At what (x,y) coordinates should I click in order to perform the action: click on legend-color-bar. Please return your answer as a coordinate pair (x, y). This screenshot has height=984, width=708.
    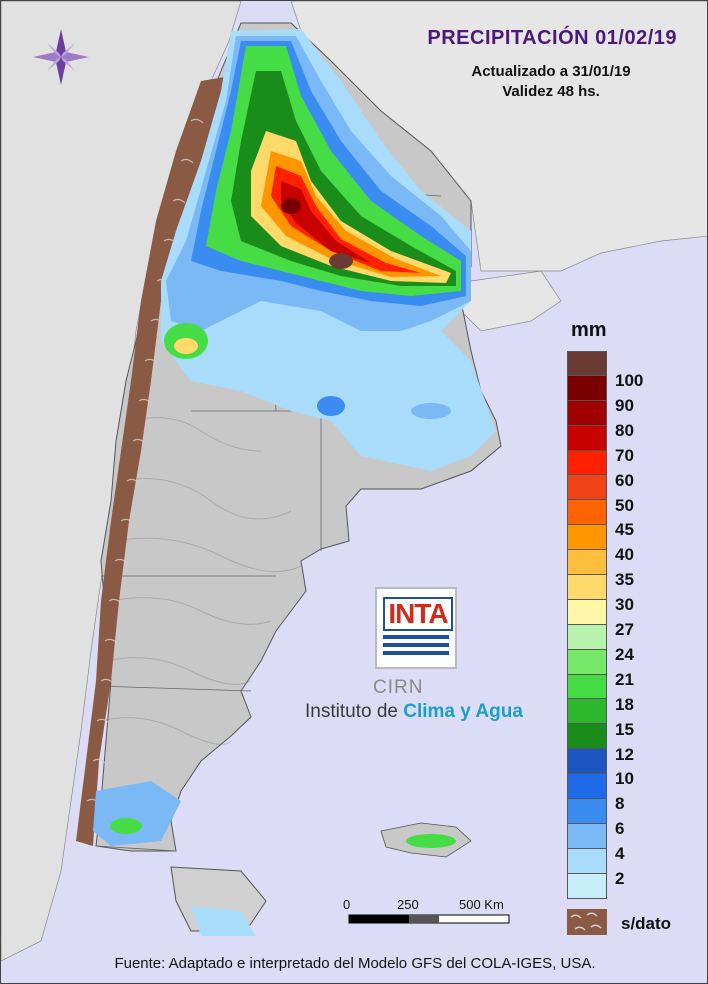
    Looking at the image, I should click on (587, 625).